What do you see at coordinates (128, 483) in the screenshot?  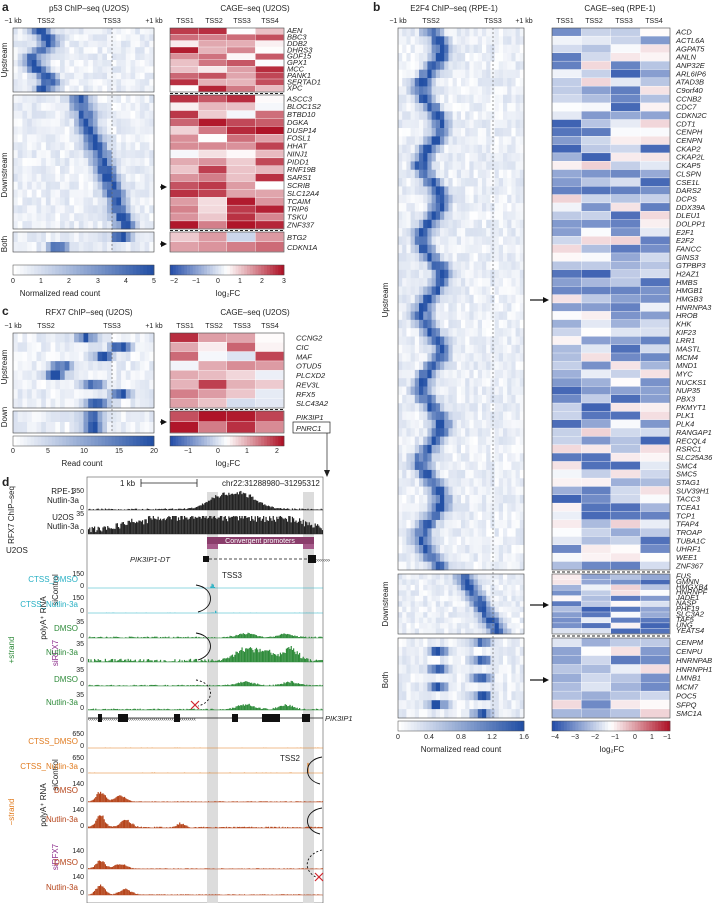 I see `scale-label: 1 kb` at bounding box center [128, 483].